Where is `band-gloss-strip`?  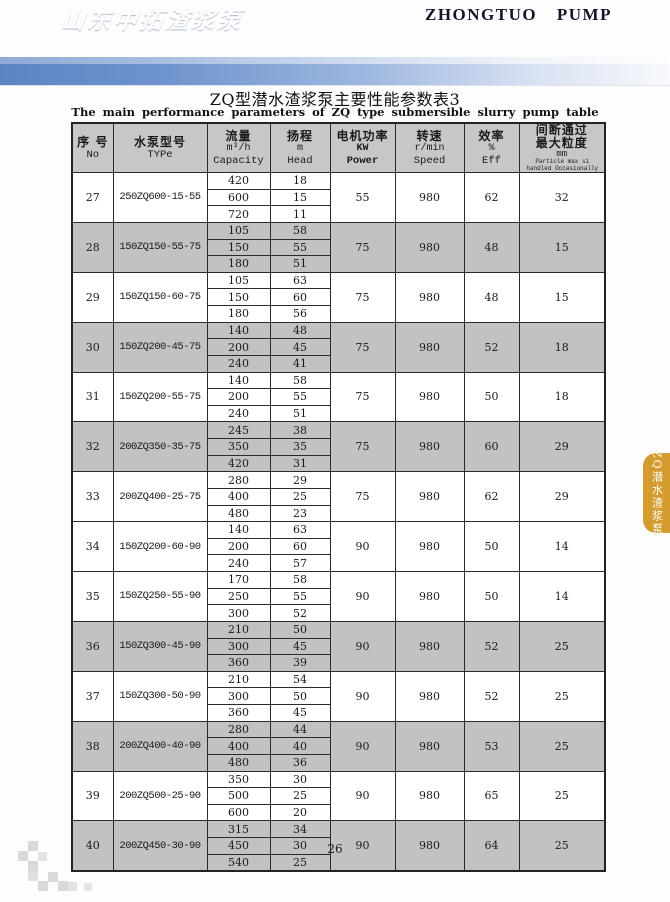 band-gloss-strip is located at coordinates (335, 60).